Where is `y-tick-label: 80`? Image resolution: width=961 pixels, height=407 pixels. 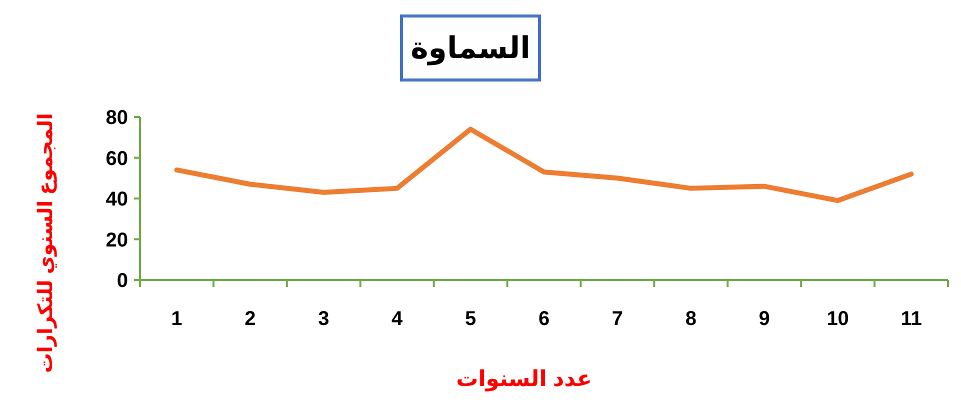 y-tick-label: 80 is located at coordinates (117, 118).